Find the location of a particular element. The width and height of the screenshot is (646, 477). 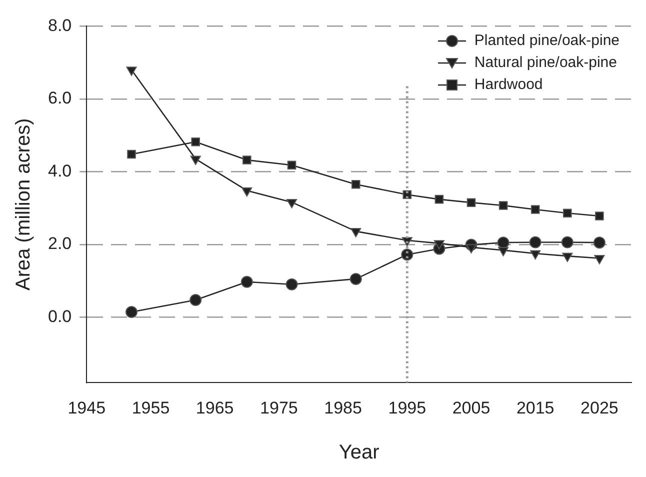

legend-label: Natural pine/oak-pine is located at coordinates (545, 63).